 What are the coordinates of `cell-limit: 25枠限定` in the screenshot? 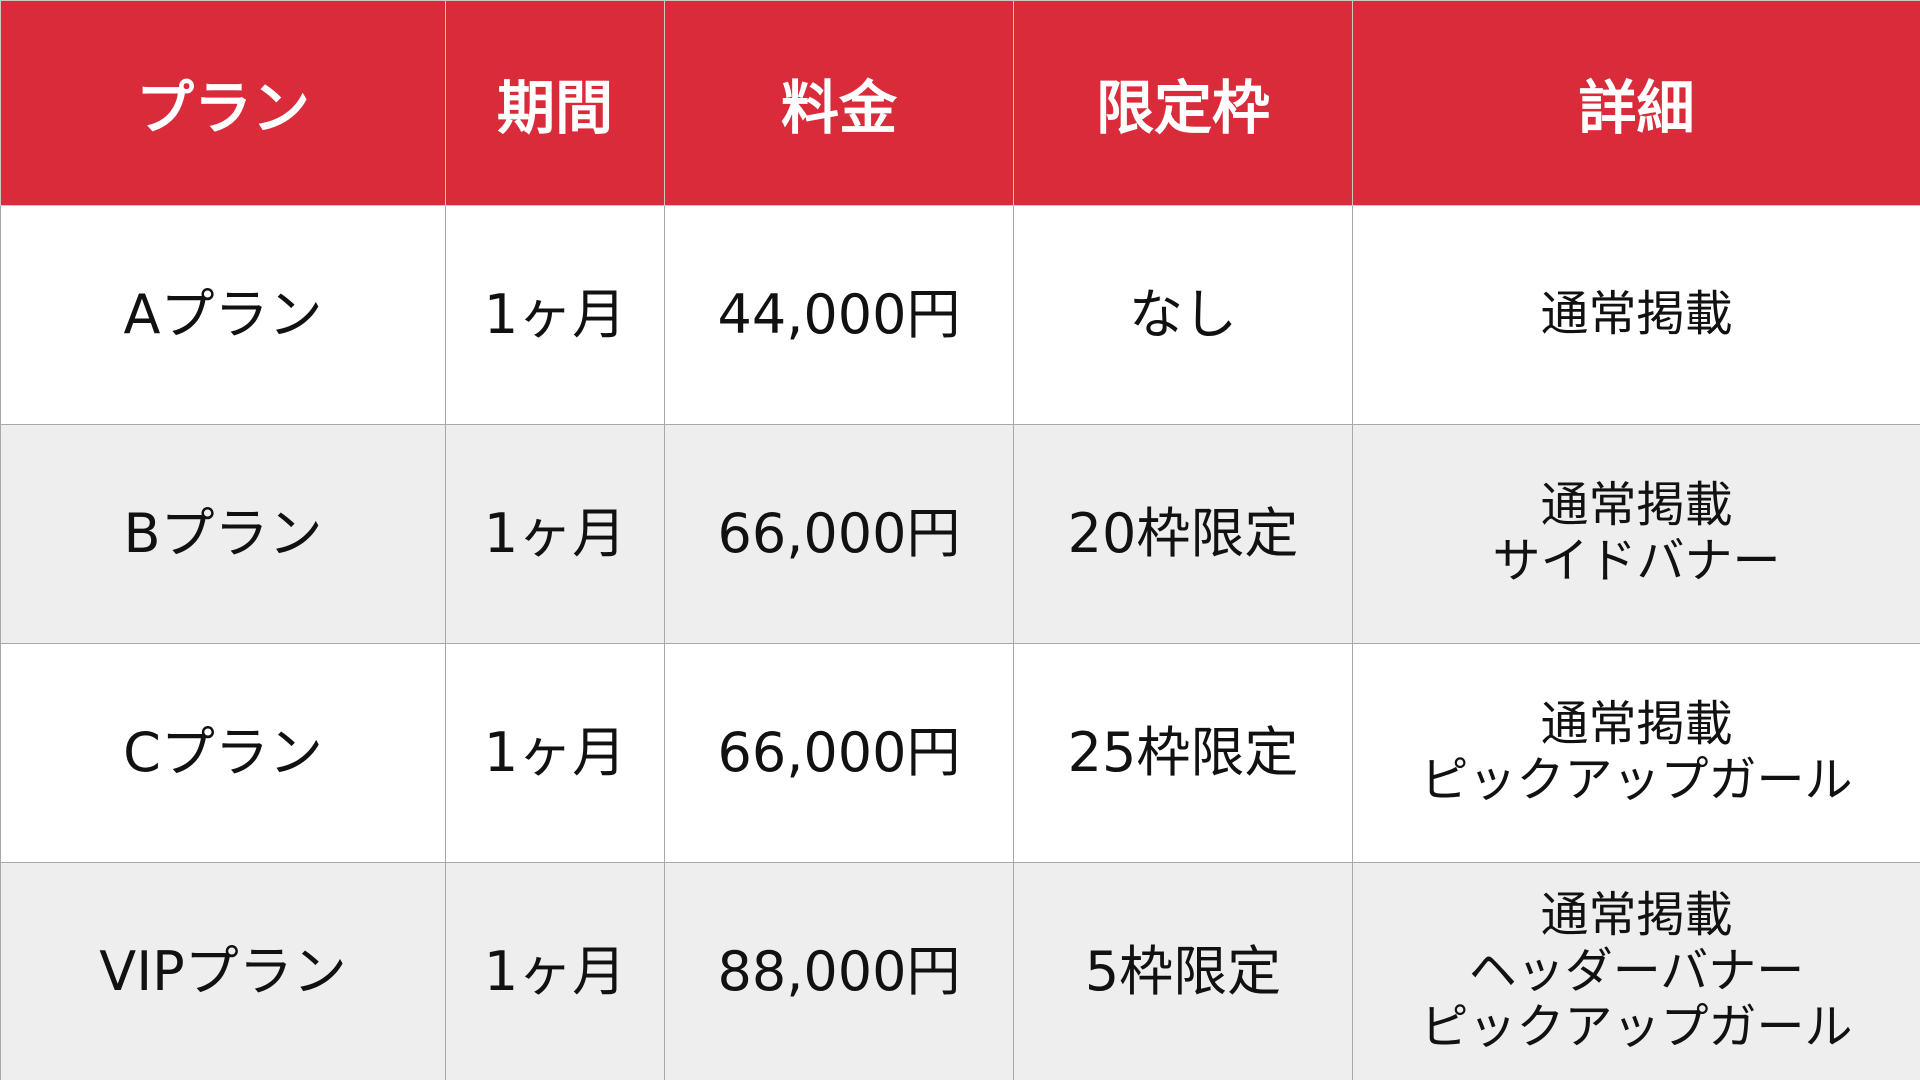 It's located at (1183, 753).